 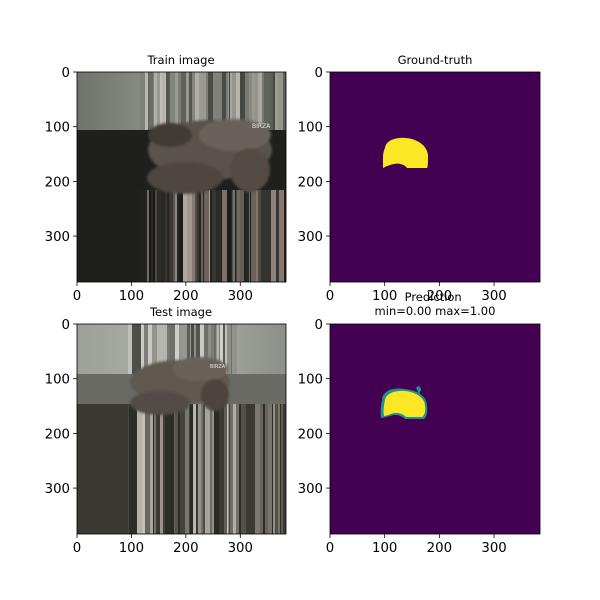 What do you see at coordinates (418, 390) in the screenshot?
I see `mask-edge` at bounding box center [418, 390].